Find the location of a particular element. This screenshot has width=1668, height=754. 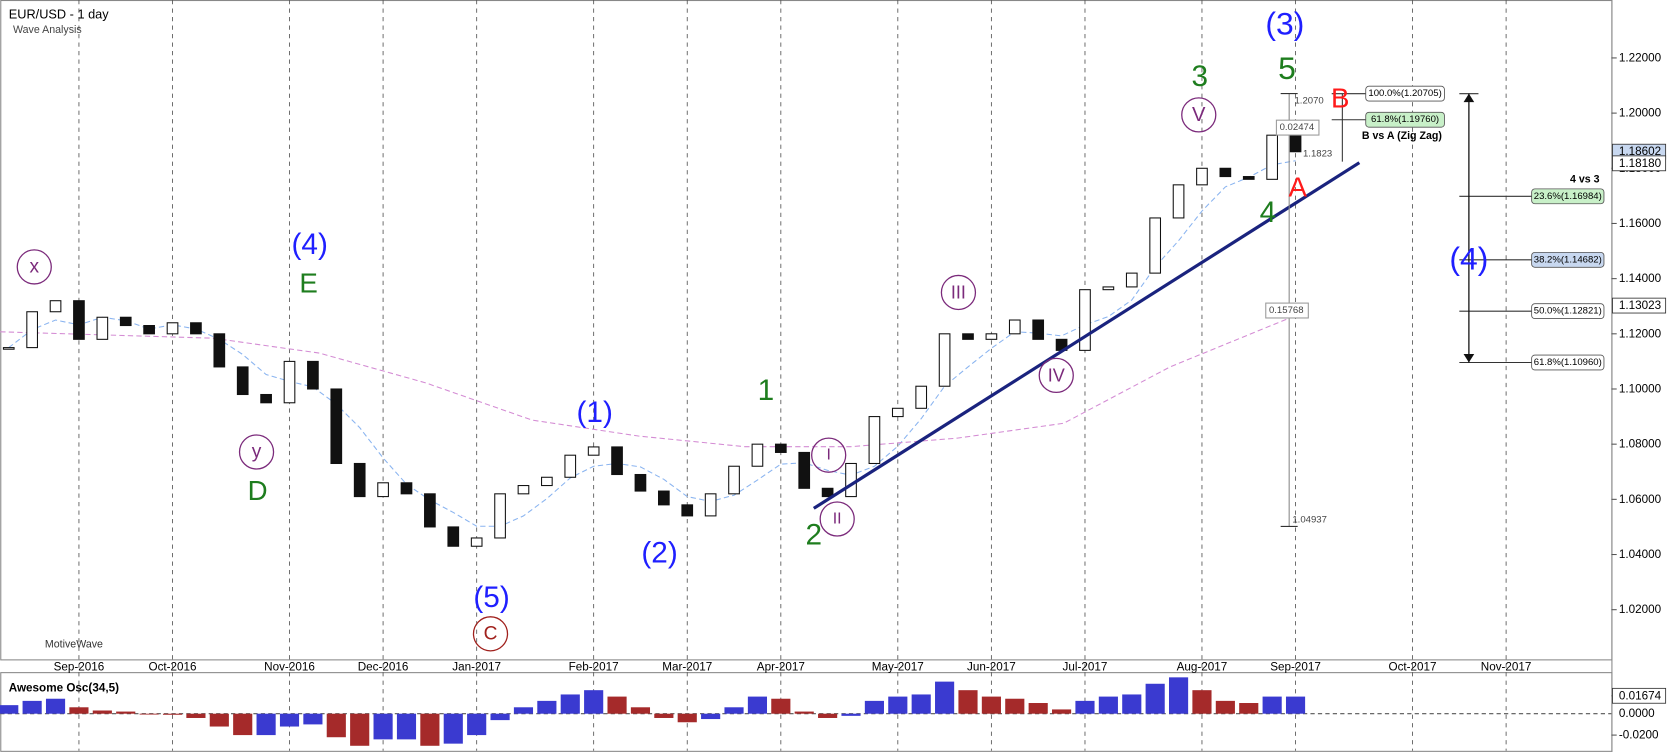

y-tick-label: 1.10000 is located at coordinates (1640, 388).